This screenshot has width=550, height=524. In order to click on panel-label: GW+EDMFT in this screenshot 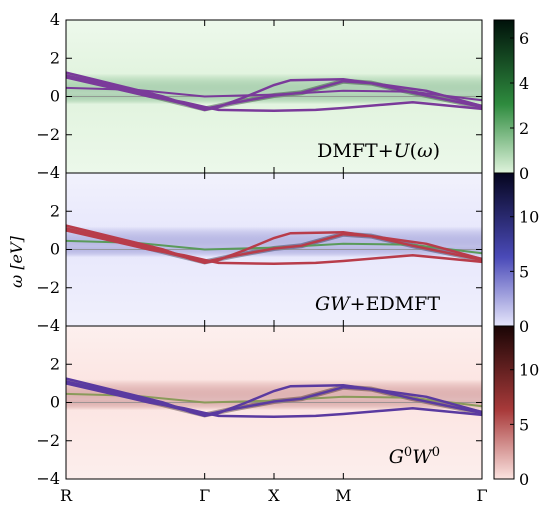, I will do `click(377, 304)`.